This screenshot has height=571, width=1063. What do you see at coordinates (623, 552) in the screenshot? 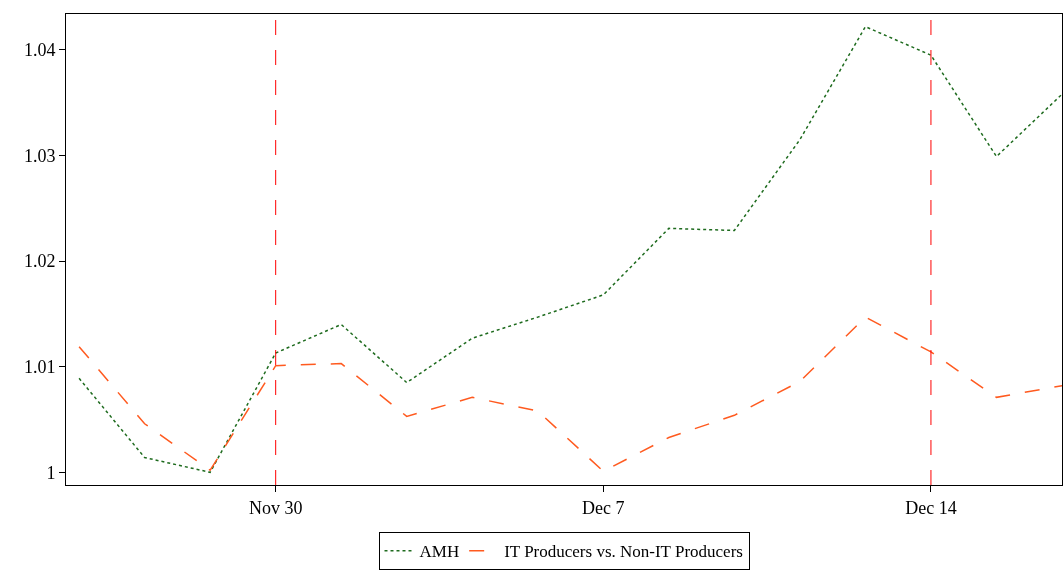
I see `legend-label: IT Producers vs. Non-IT Producers` at bounding box center [623, 552].